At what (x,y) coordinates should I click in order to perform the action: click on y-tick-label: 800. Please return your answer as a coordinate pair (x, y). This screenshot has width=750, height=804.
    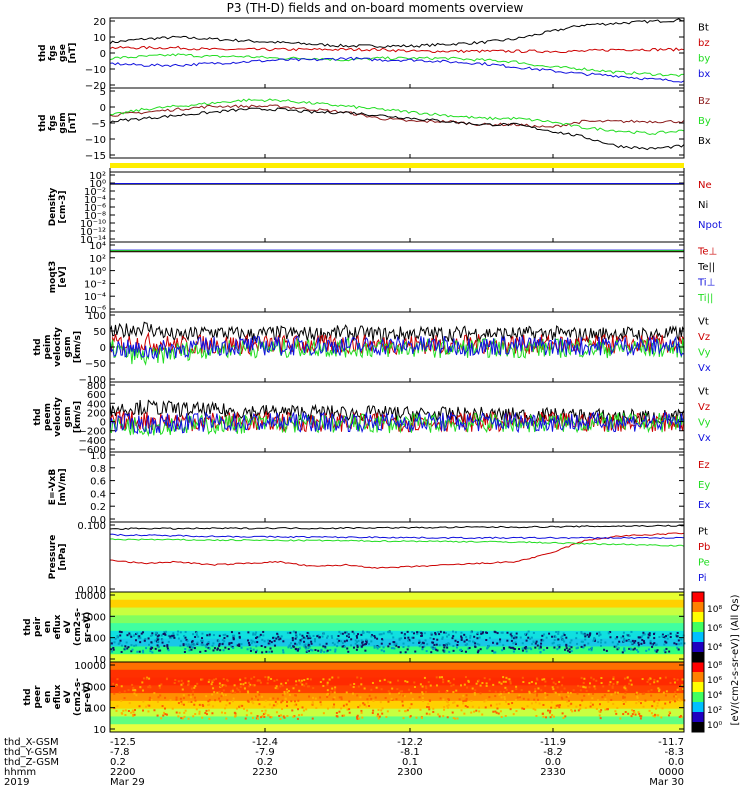
    Looking at the image, I should click on (96, 386).